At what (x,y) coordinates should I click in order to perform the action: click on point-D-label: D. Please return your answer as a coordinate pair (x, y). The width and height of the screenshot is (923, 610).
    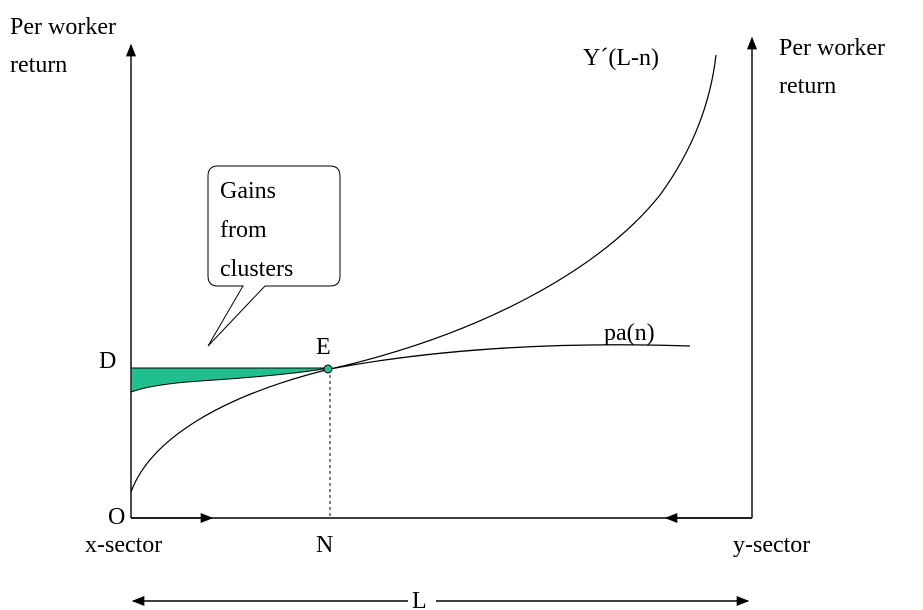
    Looking at the image, I should click on (107, 361).